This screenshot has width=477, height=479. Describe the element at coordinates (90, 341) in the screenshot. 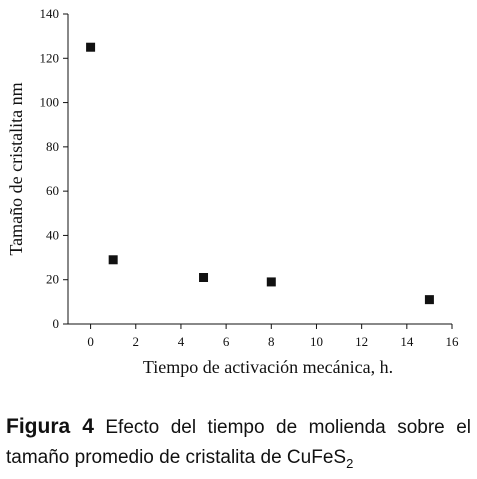

I see `x-tick-label: 0` at that location.